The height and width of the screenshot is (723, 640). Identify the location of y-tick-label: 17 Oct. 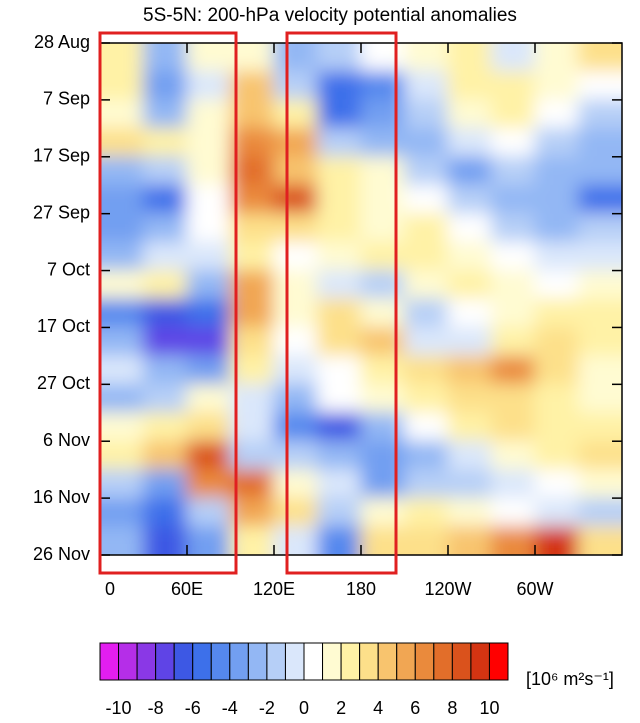
(63, 326).